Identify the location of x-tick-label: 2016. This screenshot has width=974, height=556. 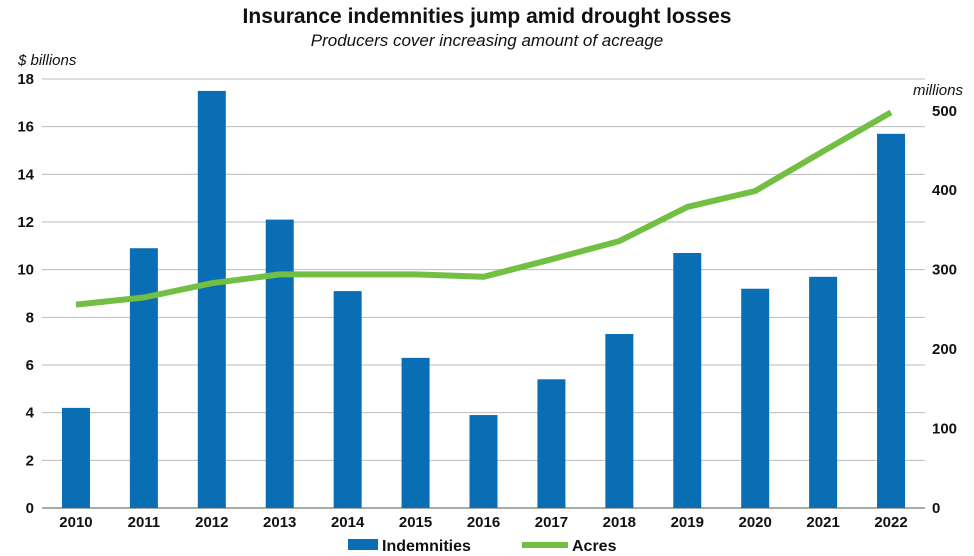
(483, 522).